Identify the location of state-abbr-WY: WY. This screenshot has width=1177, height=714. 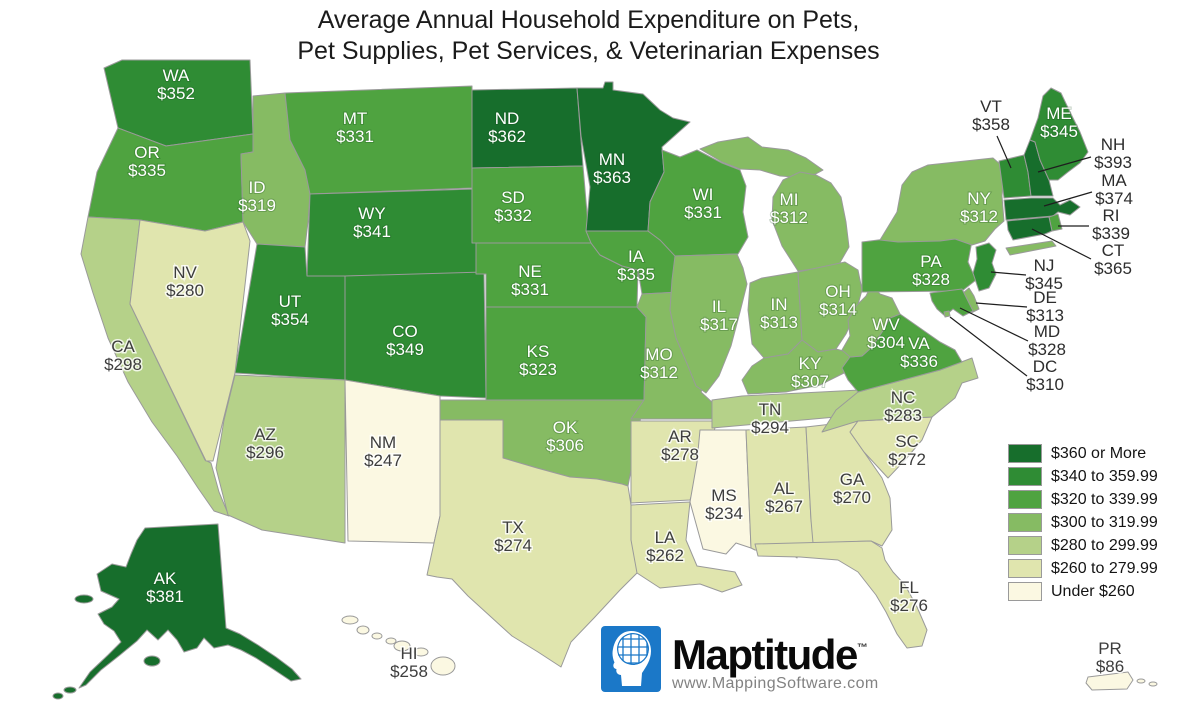
(371, 213).